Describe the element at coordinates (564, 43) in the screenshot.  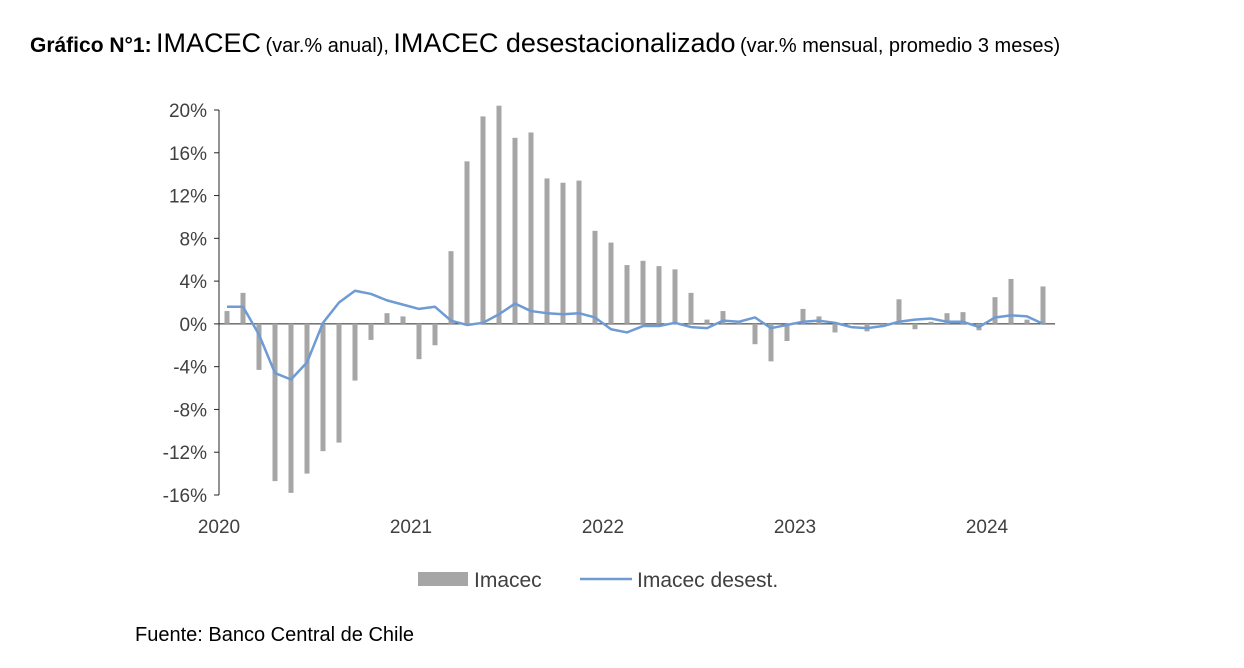
I see `title-imacec-desest: IMACEC desestacionalizado` at that location.